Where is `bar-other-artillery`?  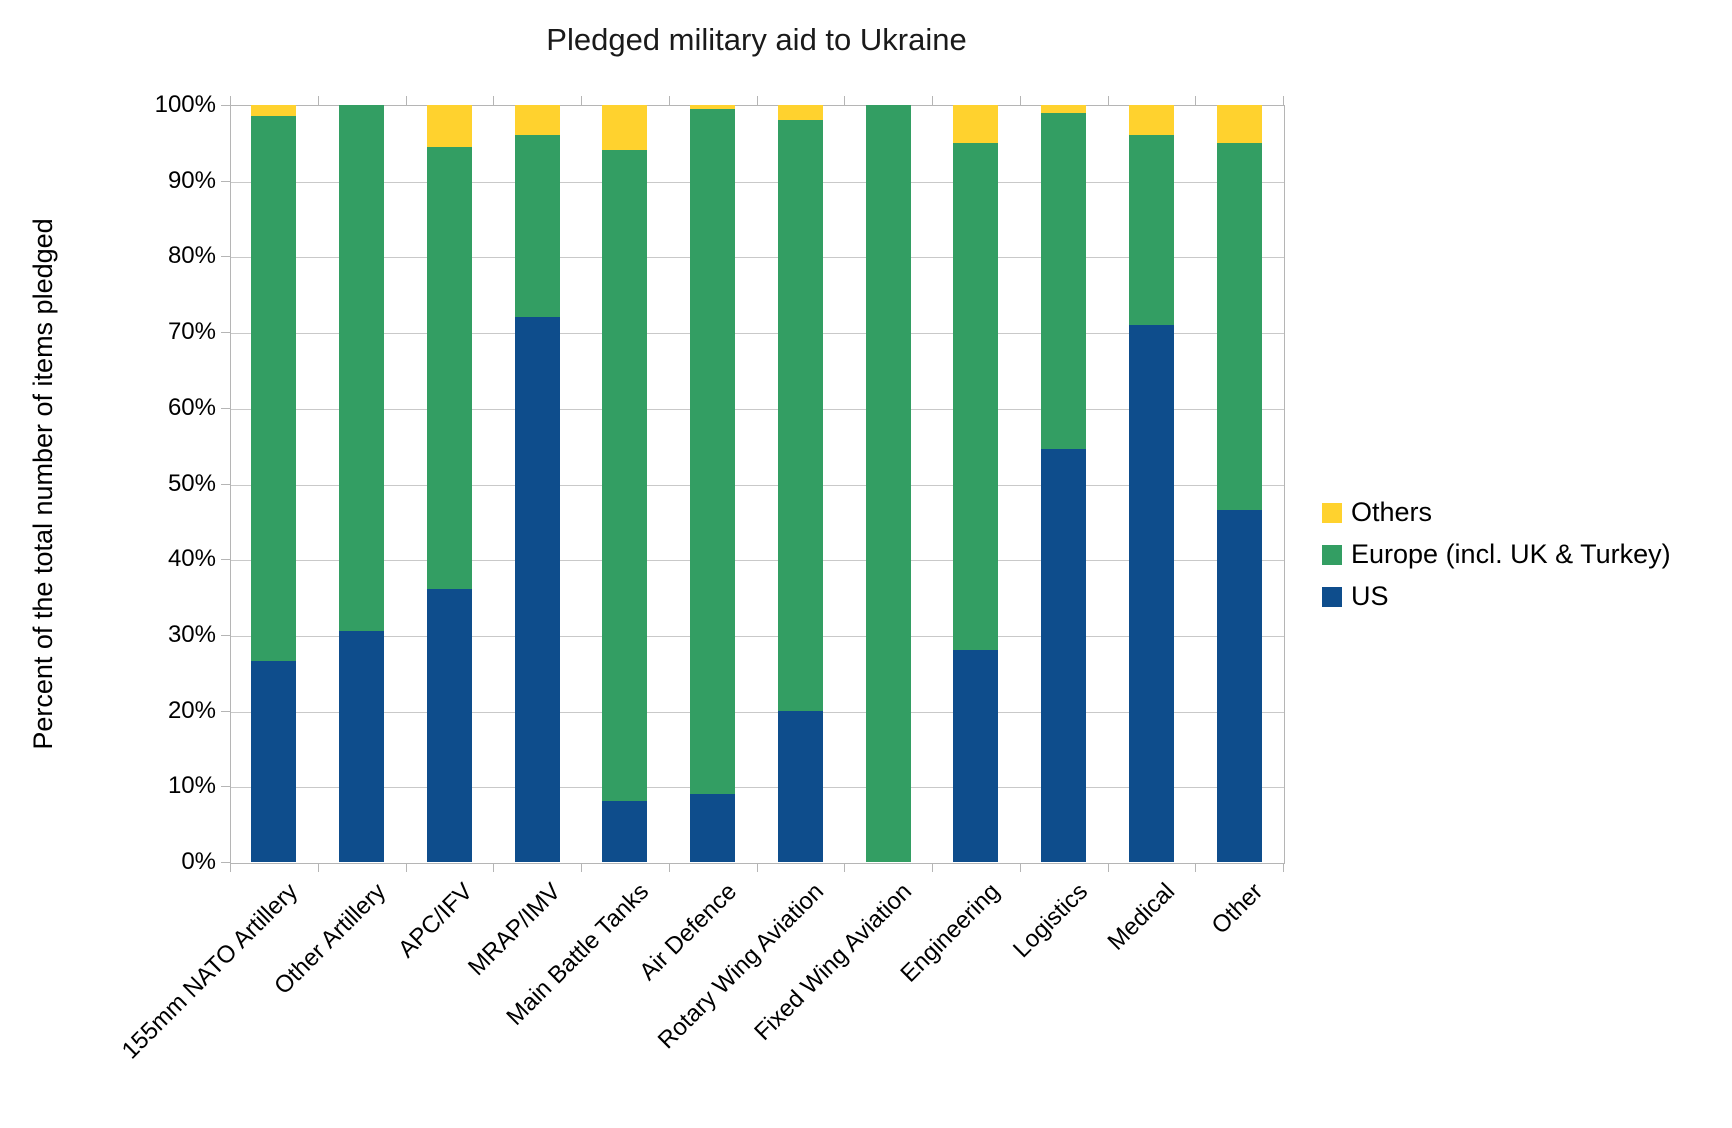 bar-other-artillery is located at coordinates (362, 483).